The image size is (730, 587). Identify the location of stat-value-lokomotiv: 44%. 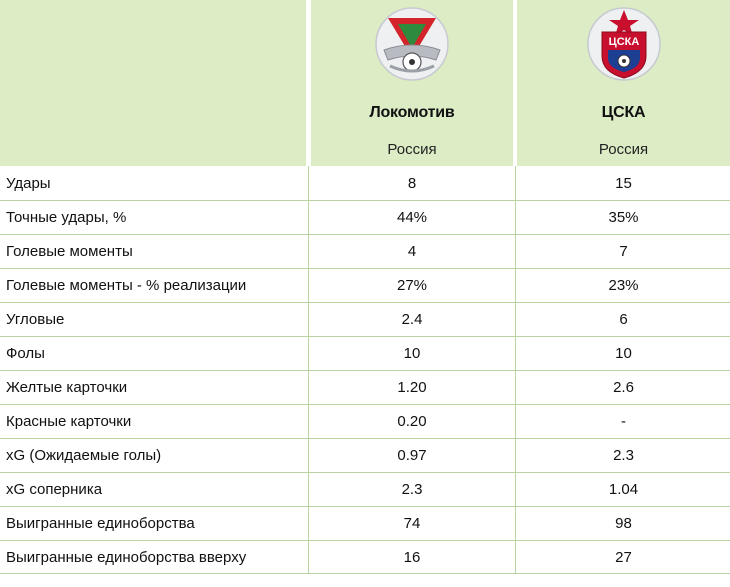
(412, 217).